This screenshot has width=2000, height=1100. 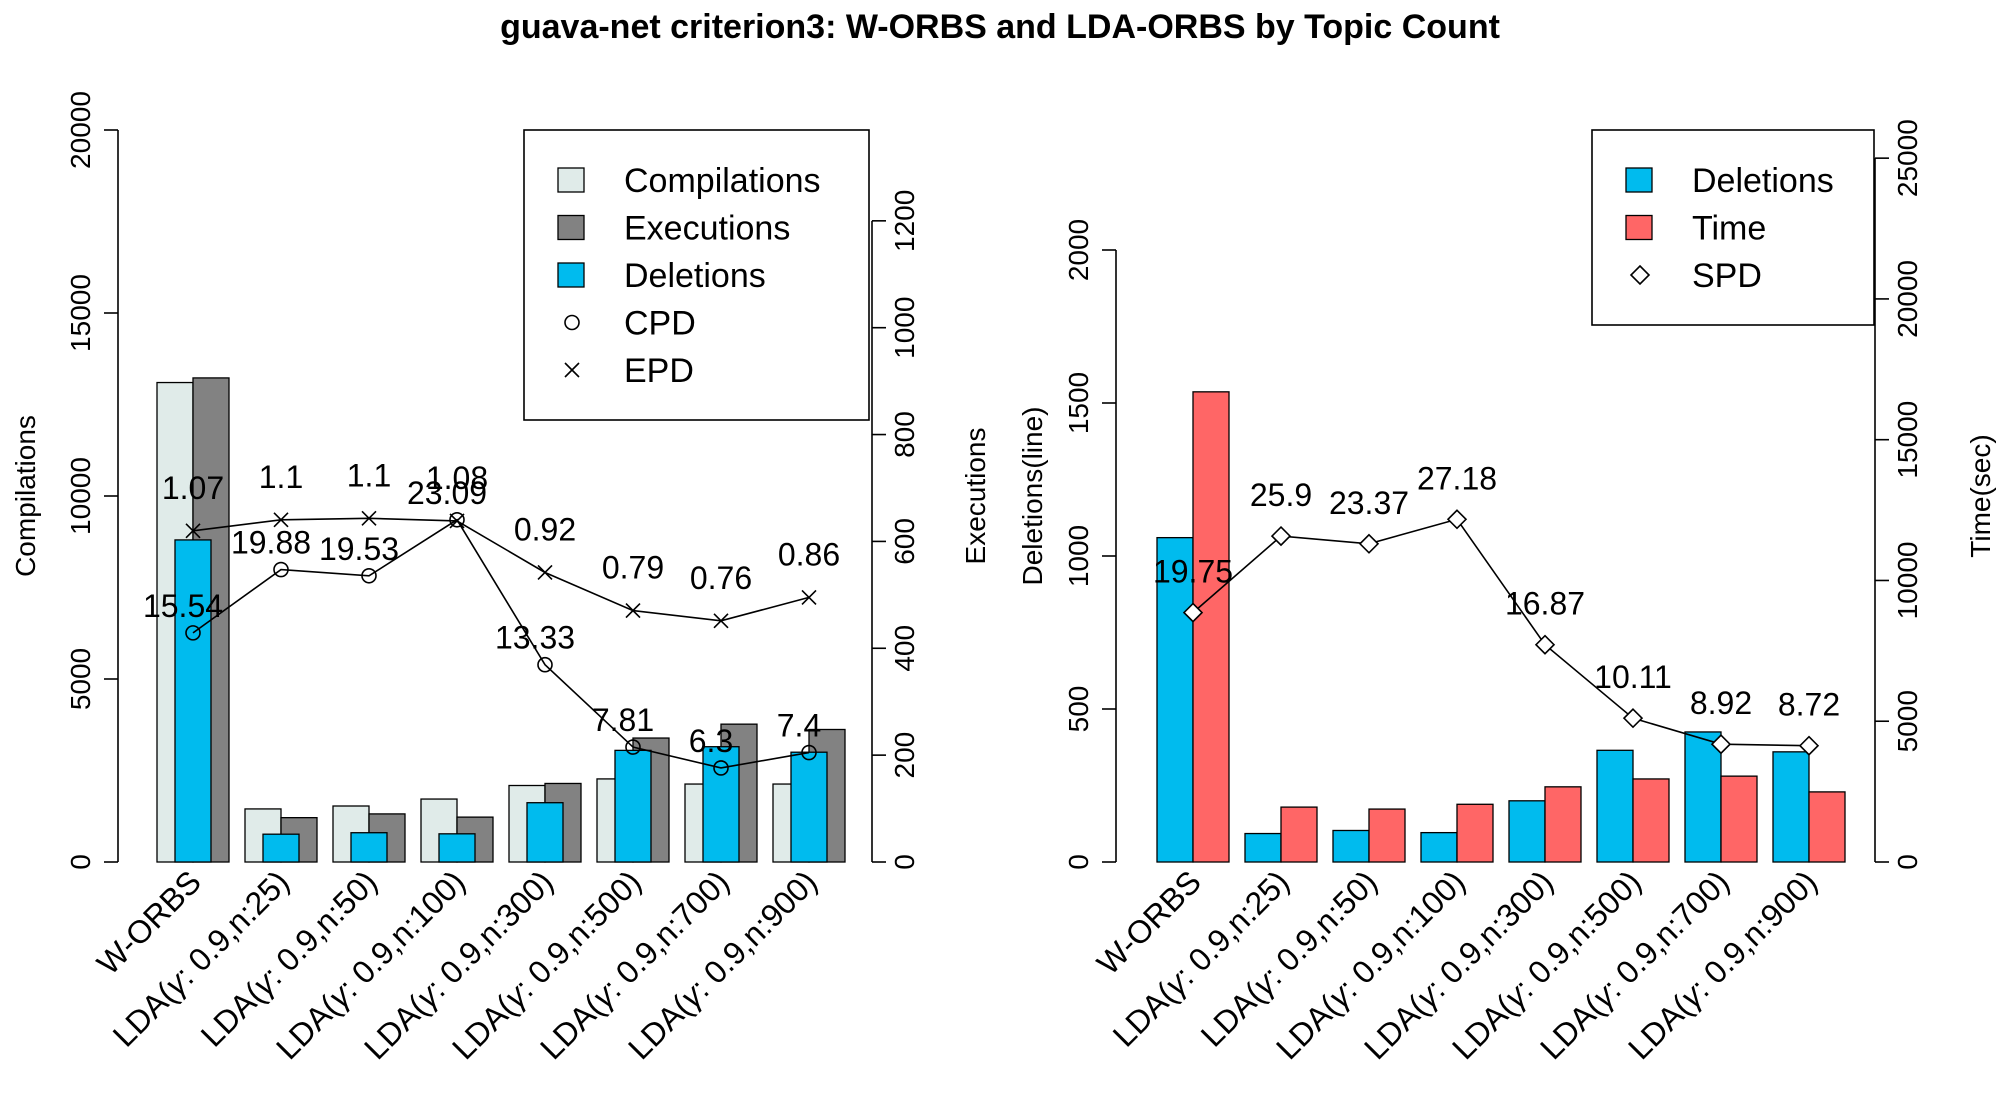 I want to click on left-y-tick-label: 10000, so click(x=80, y=496).